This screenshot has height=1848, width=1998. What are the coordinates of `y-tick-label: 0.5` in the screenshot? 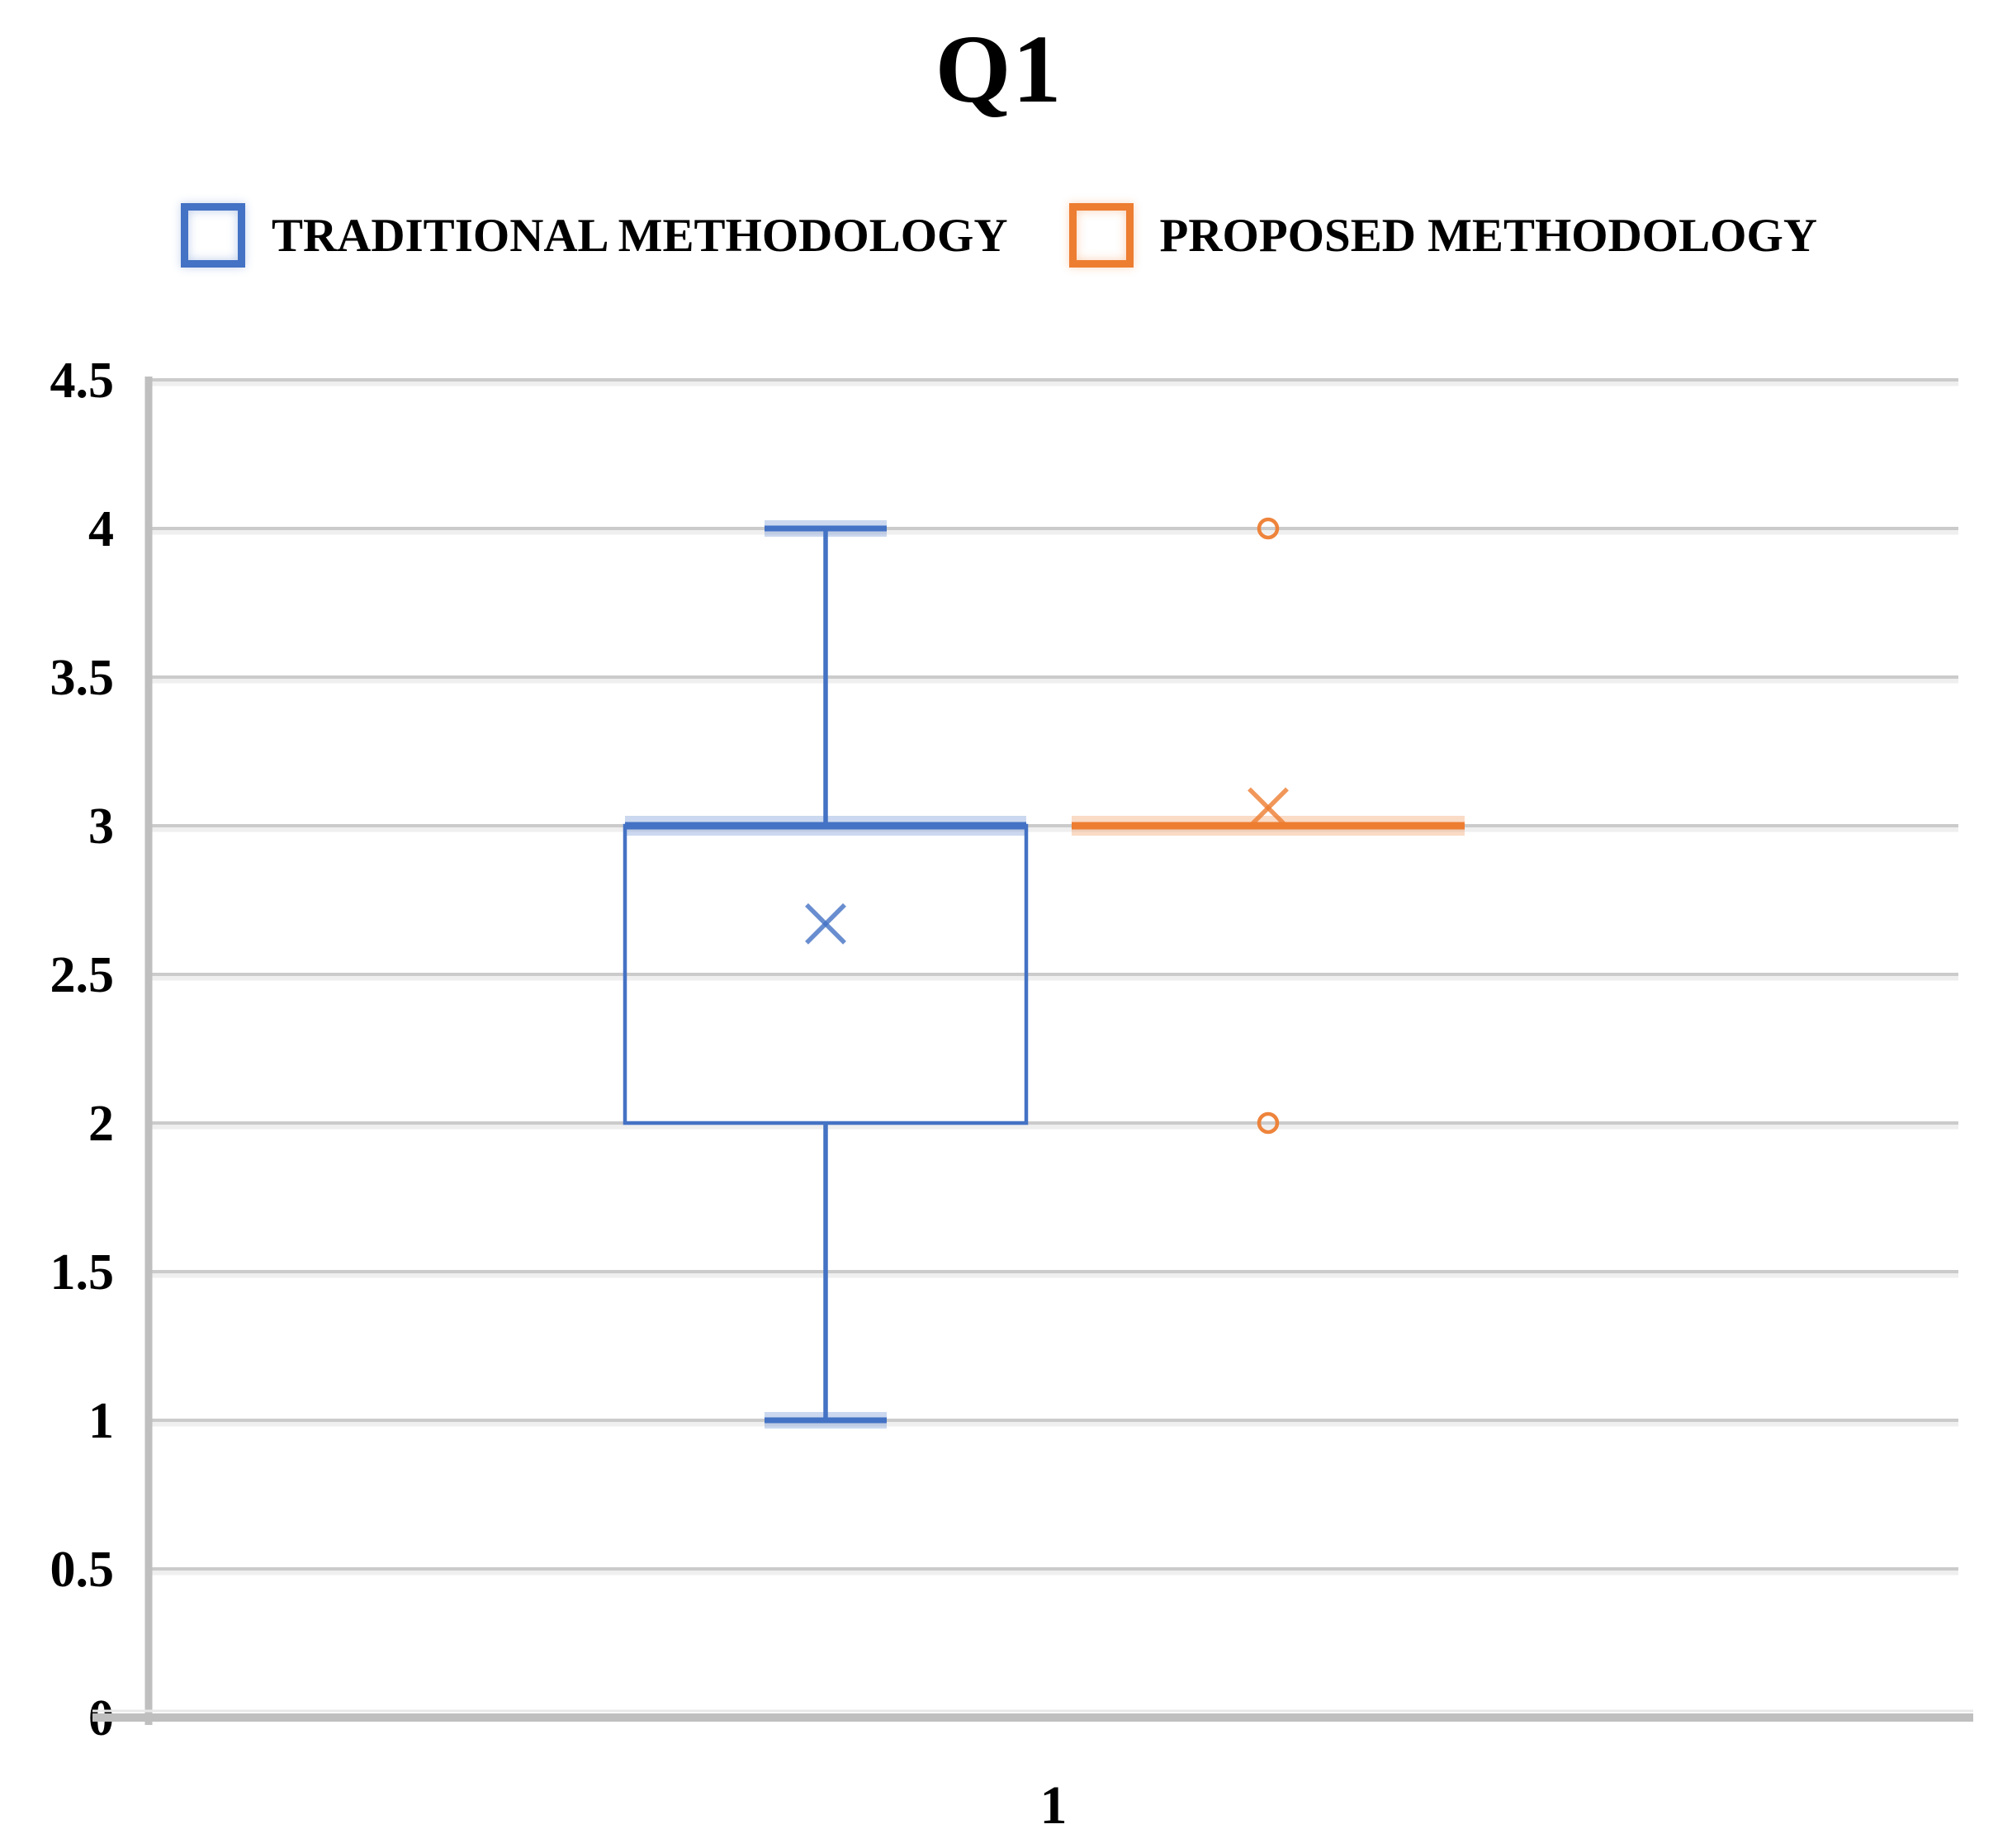 It's located at (82, 1570).